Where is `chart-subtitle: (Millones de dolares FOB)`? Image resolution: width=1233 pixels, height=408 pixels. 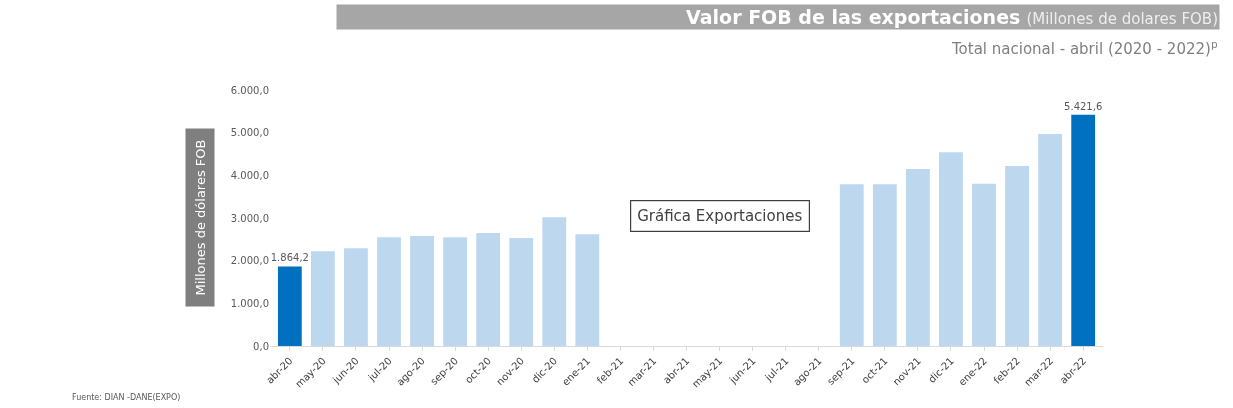
chart-subtitle: (Millones de dolares FOB) is located at coordinates (1122, 19).